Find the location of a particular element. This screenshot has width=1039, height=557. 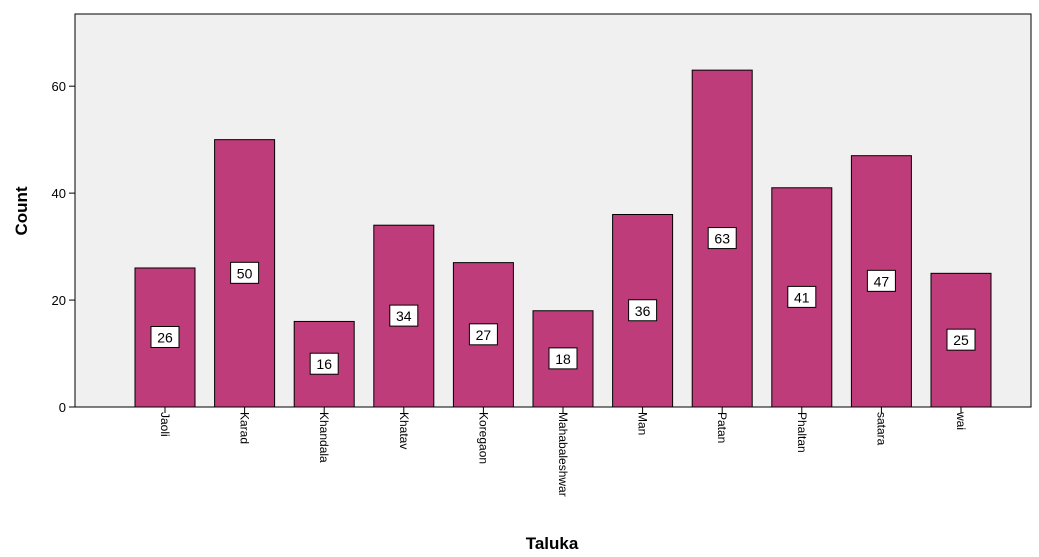

x-tick-label: Man is located at coordinates (643, 423).